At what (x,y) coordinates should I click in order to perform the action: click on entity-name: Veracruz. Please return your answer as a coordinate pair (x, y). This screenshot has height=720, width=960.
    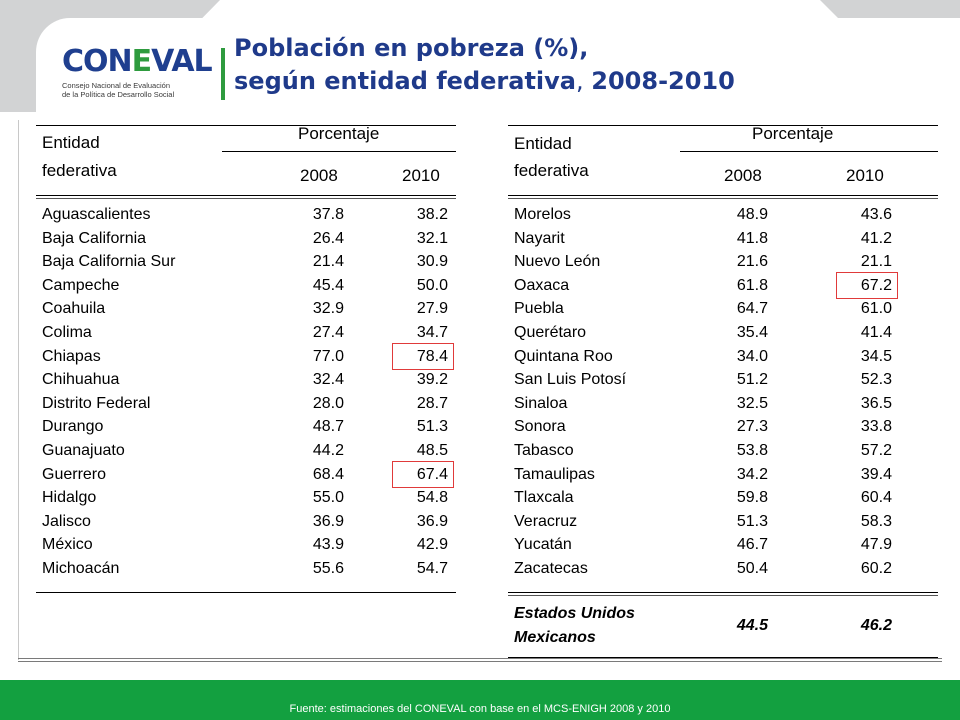
    Looking at the image, I should click on (546, 521).